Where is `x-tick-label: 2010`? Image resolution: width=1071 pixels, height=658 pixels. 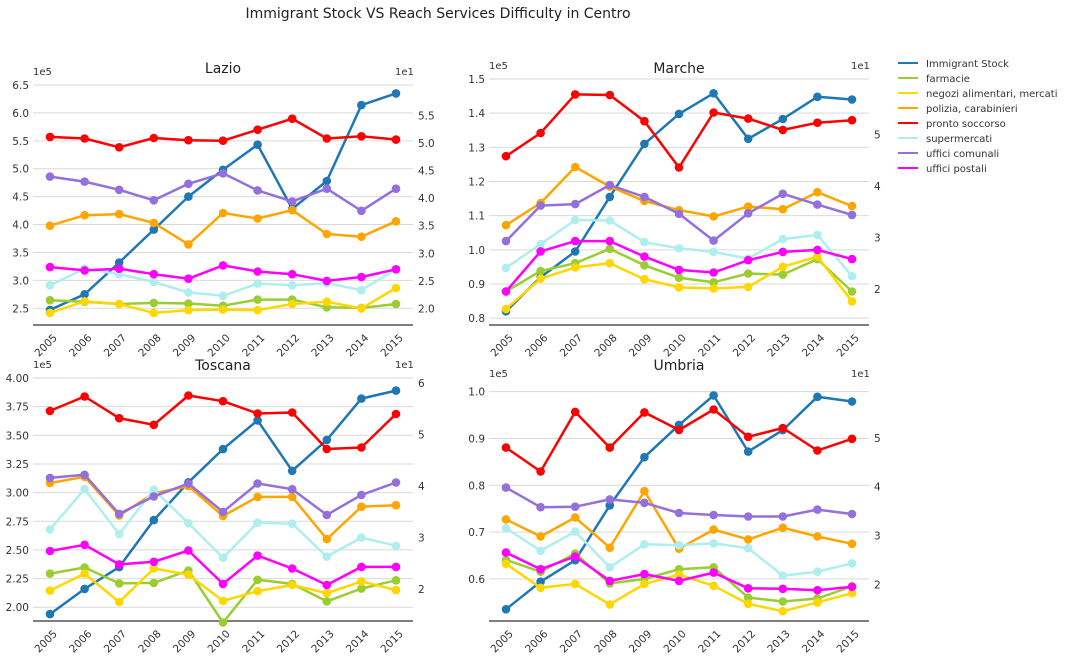 x-tick-label: 2010 is located at coordinates (675, 345).